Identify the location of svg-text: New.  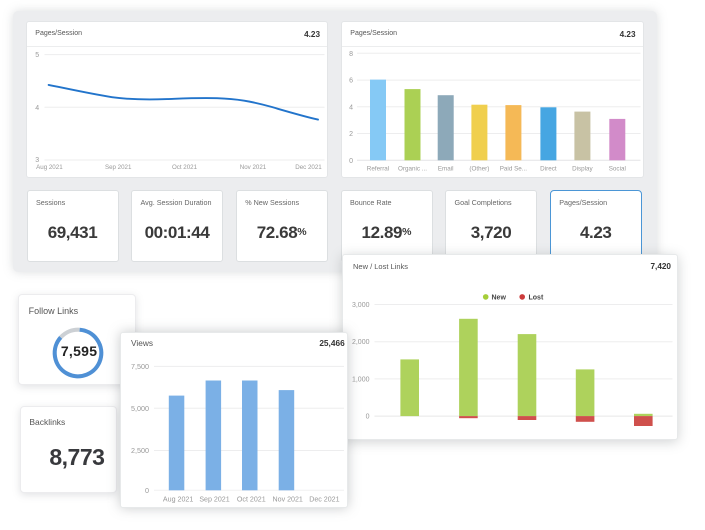
(499, 297).